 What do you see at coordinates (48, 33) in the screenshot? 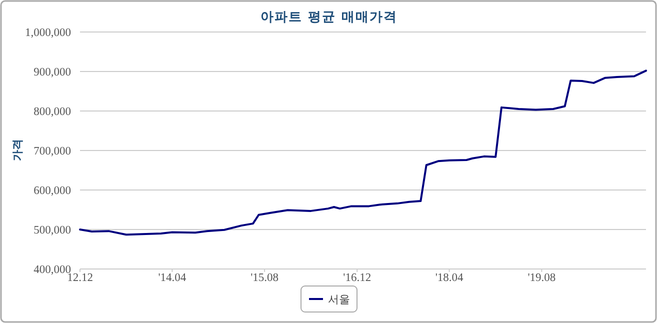
I see `y-tick-label: 1,000,000` at bounding box center [48, 33].